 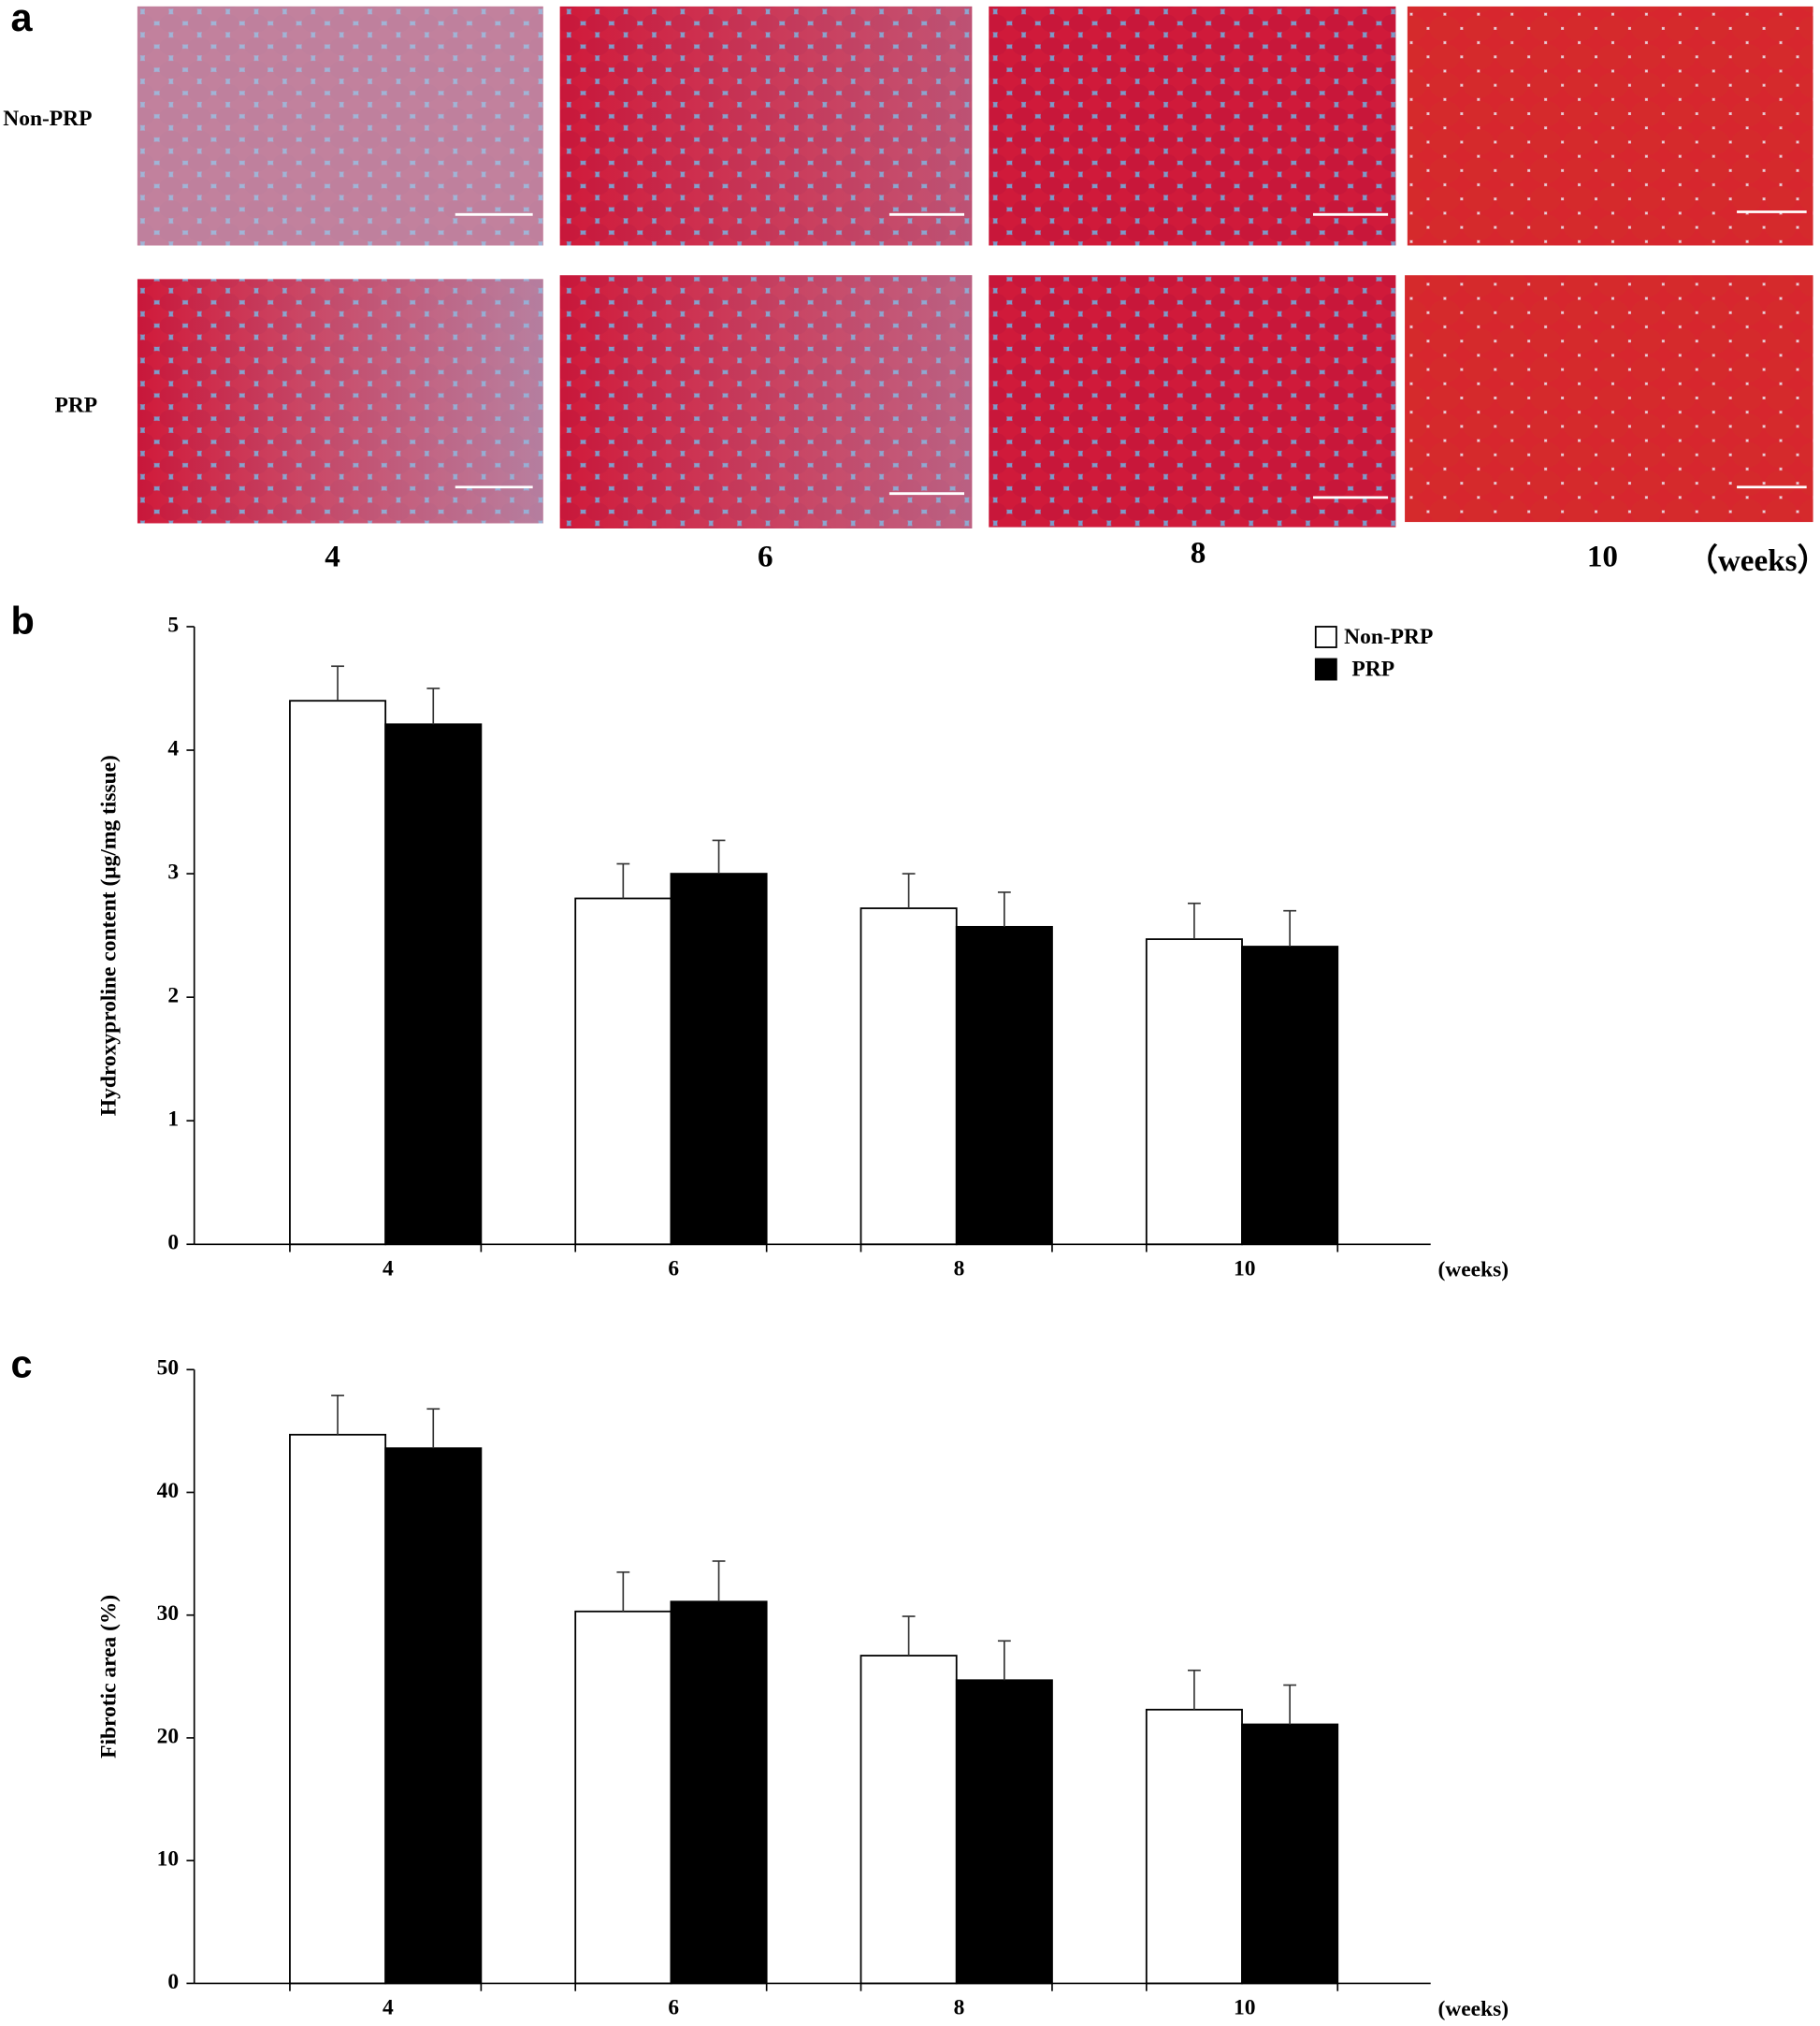 I want to click on y-axis-label: Fibrotic area (%), so click(x=108, y=1676).